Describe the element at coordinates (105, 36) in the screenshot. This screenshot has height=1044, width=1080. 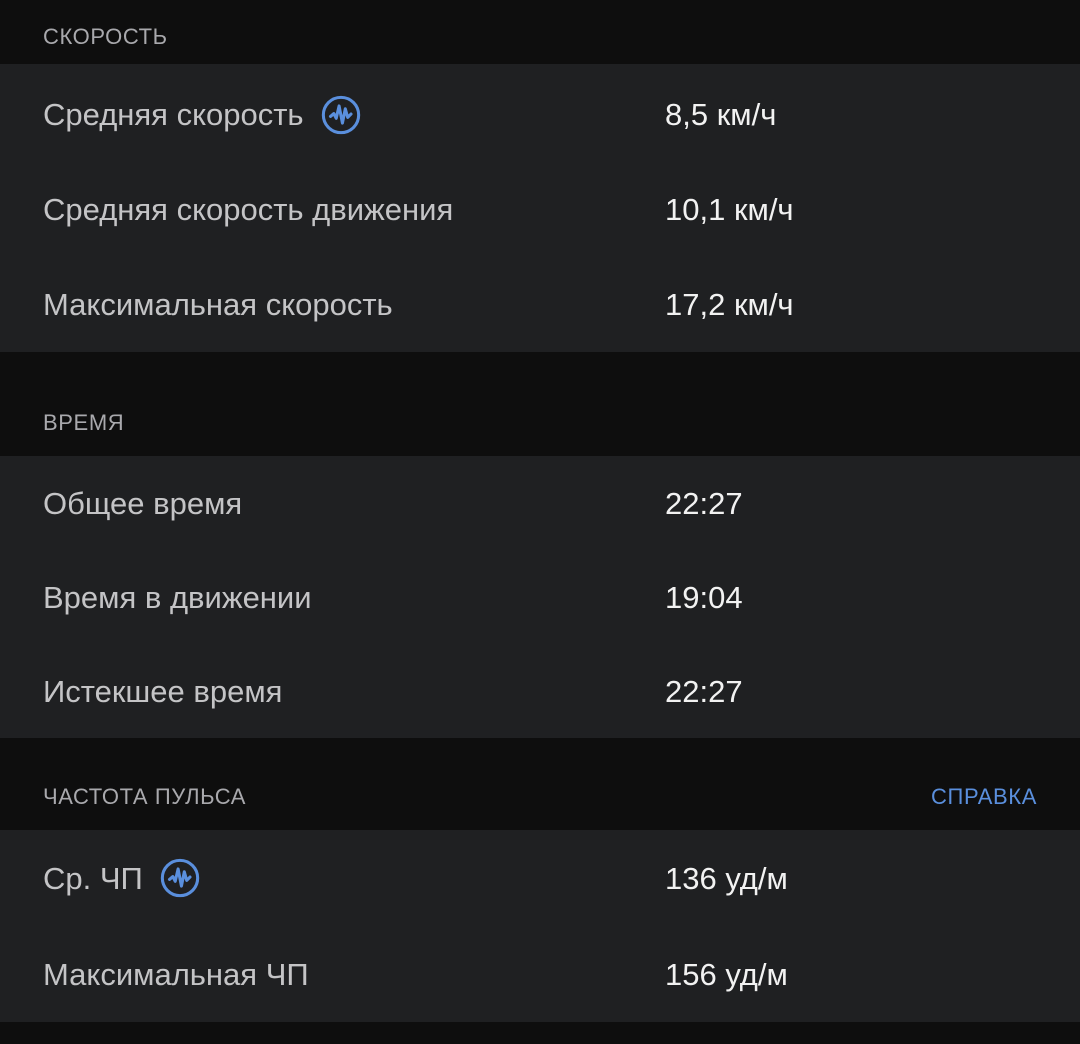
I see `section-title: СКОРОСТЬ` at that location.